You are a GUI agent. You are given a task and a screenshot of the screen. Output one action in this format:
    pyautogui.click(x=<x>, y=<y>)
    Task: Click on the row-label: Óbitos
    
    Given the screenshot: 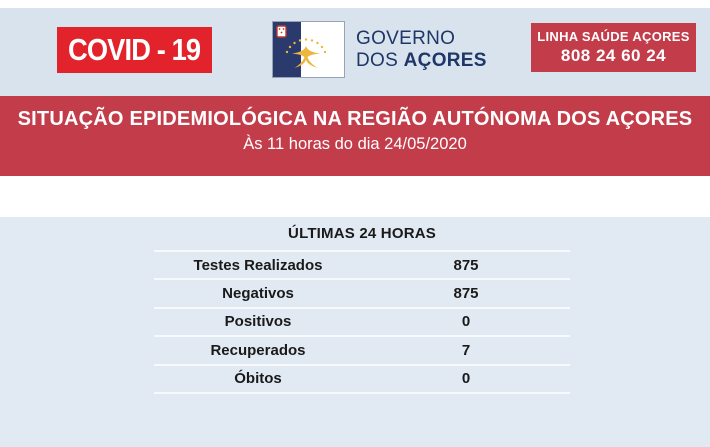 What is the action you would take?
    pyautogui.click(x=258, y=379)
    